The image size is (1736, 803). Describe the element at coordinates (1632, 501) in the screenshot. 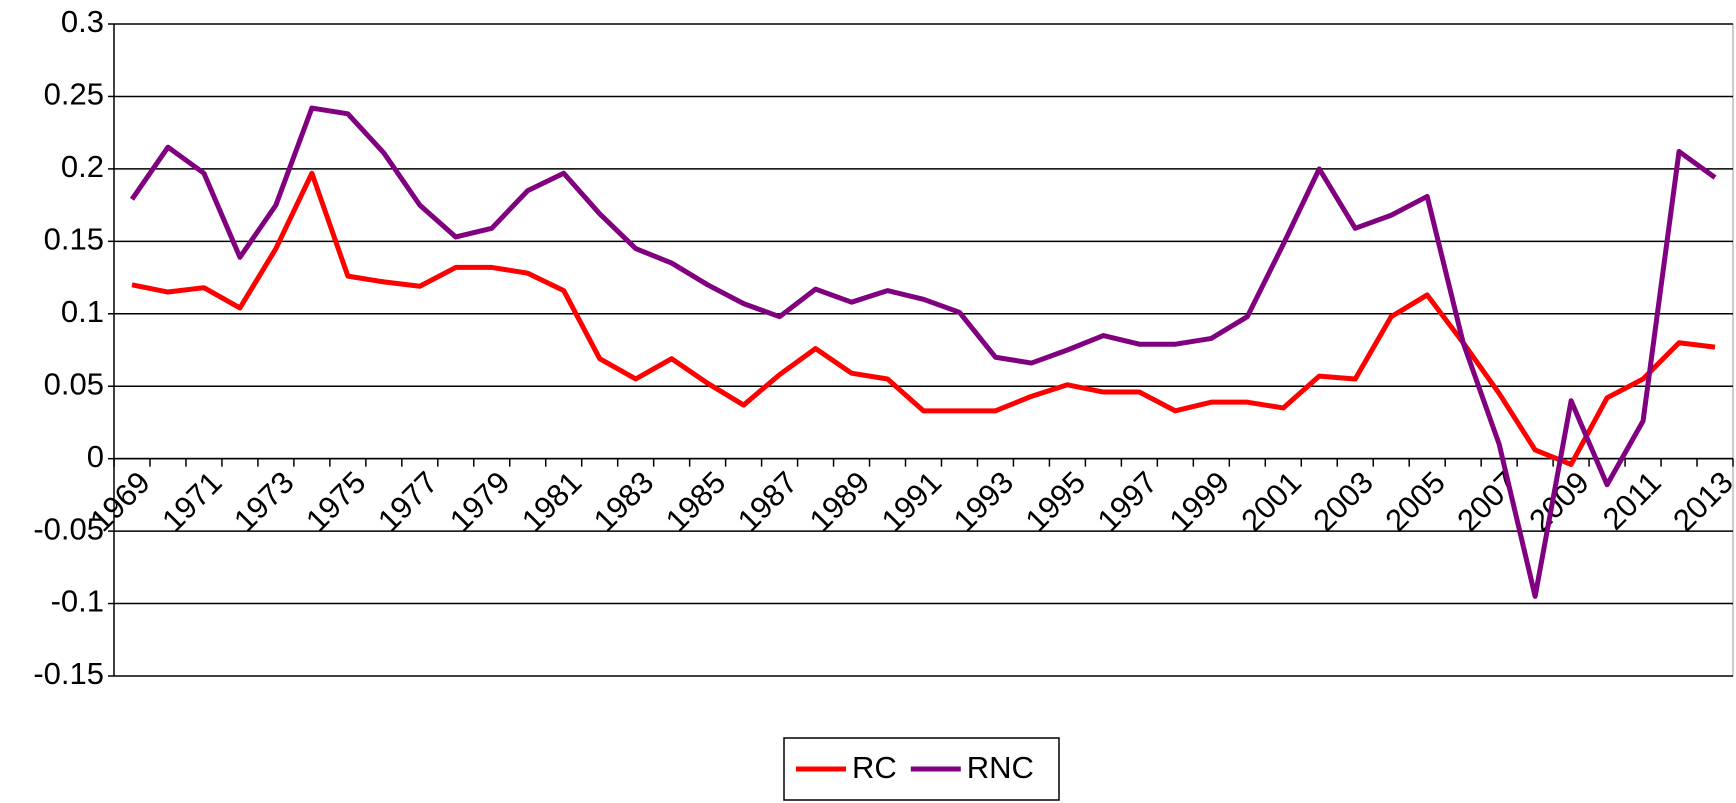

I see `x-tick-label: 2011` at that location.